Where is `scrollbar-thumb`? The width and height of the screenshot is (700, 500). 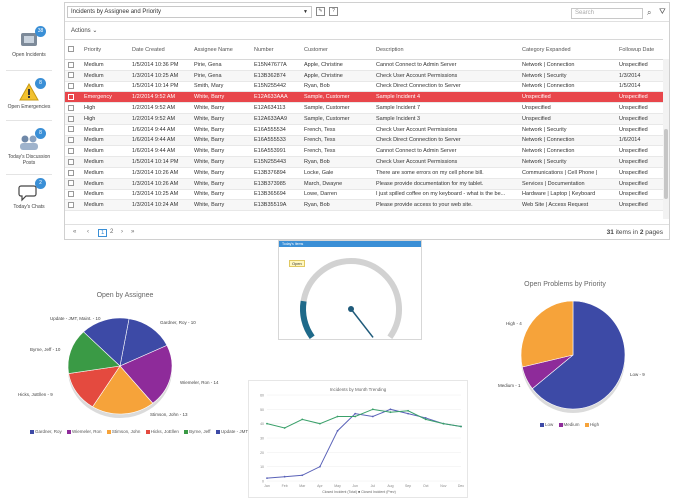
scrollbar-thumb is located at coordinates (666, 164).